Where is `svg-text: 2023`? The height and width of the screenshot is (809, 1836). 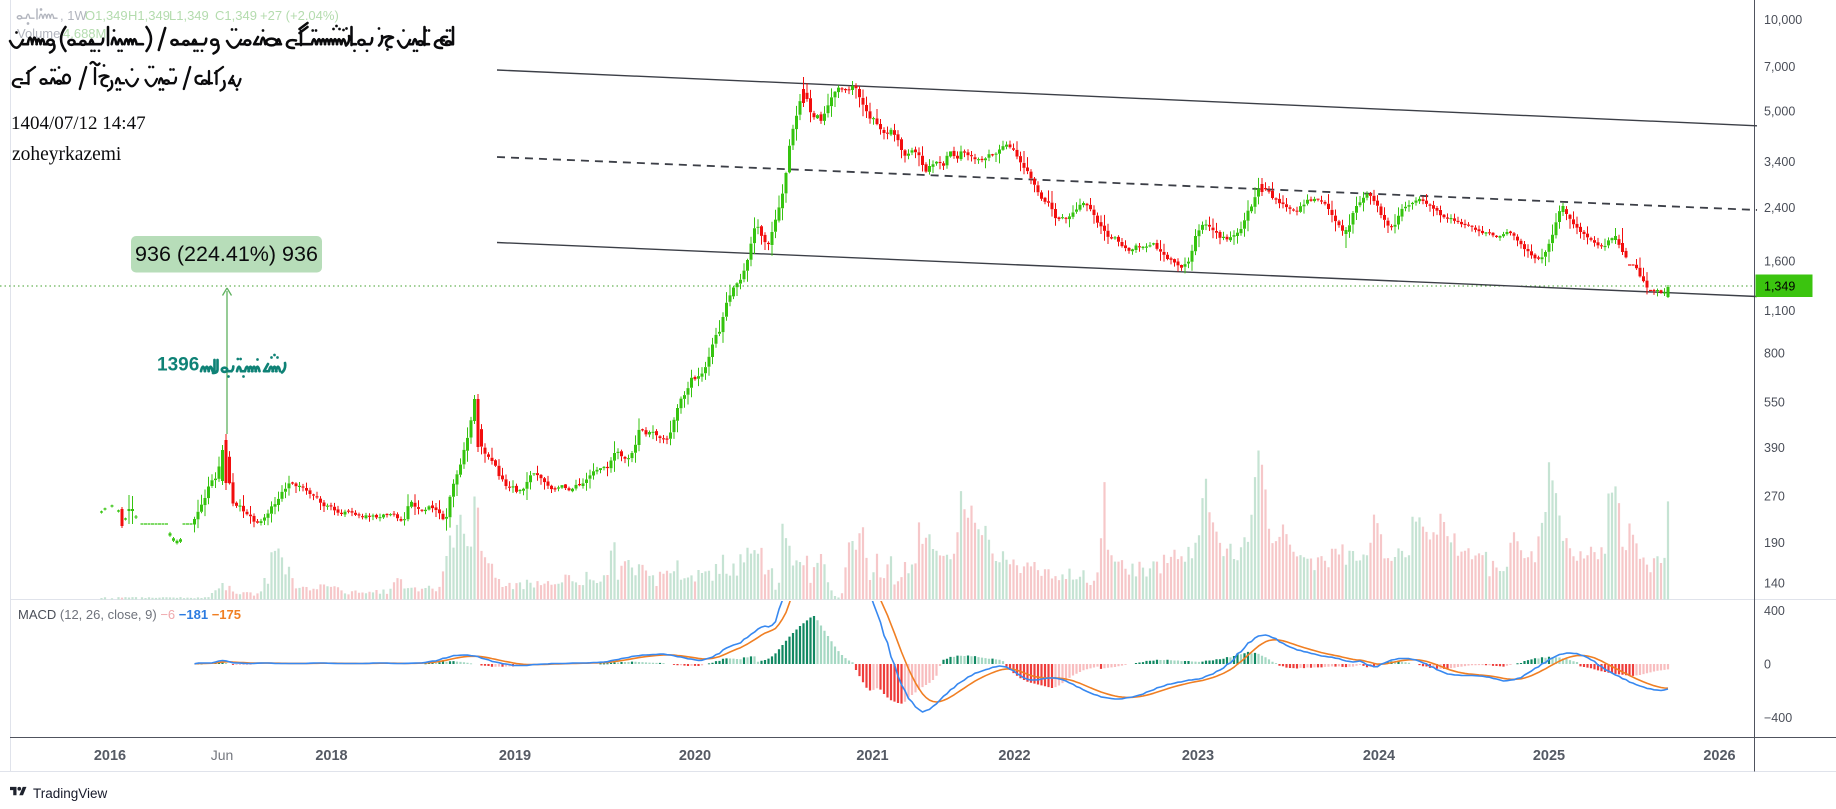
svg-text: 2023 is located at coordinates (1198, 756).